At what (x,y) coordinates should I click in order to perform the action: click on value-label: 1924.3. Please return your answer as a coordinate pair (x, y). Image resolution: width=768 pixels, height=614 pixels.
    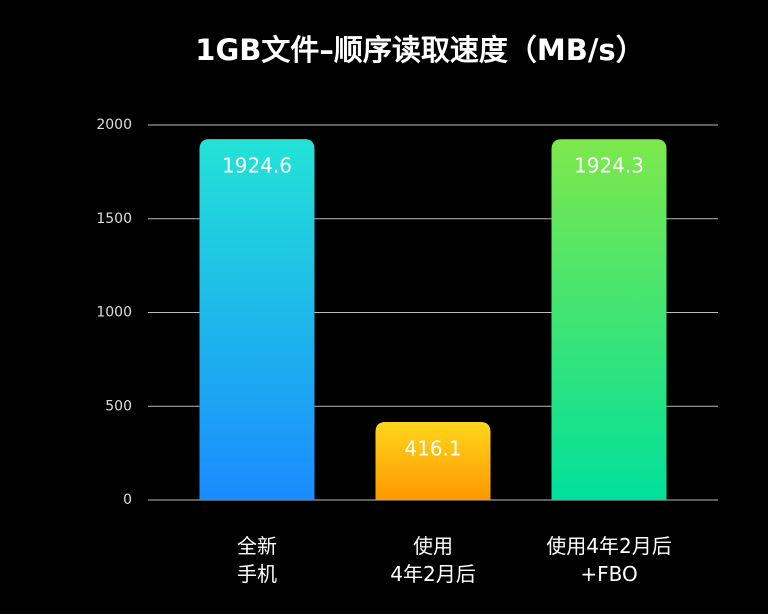
    Looking at the image, I should click on (609, 166).